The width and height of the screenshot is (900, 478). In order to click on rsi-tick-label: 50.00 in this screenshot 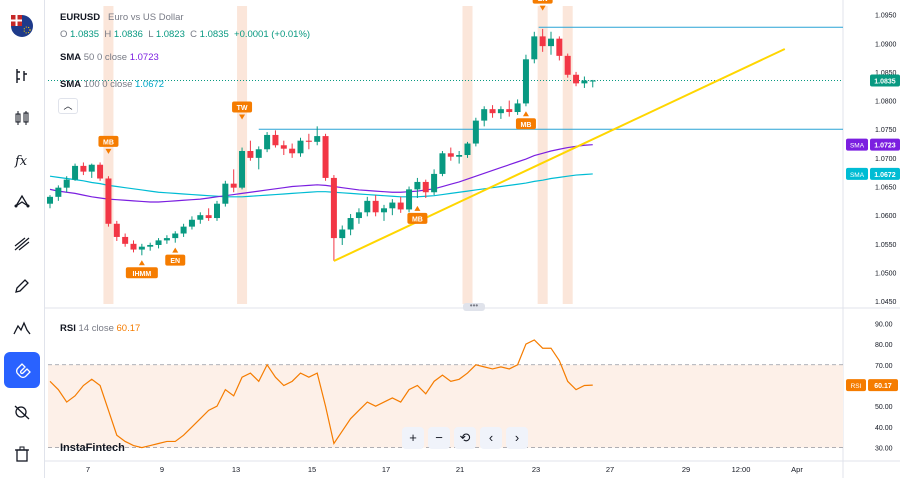, I will do `click(884, 407)`.